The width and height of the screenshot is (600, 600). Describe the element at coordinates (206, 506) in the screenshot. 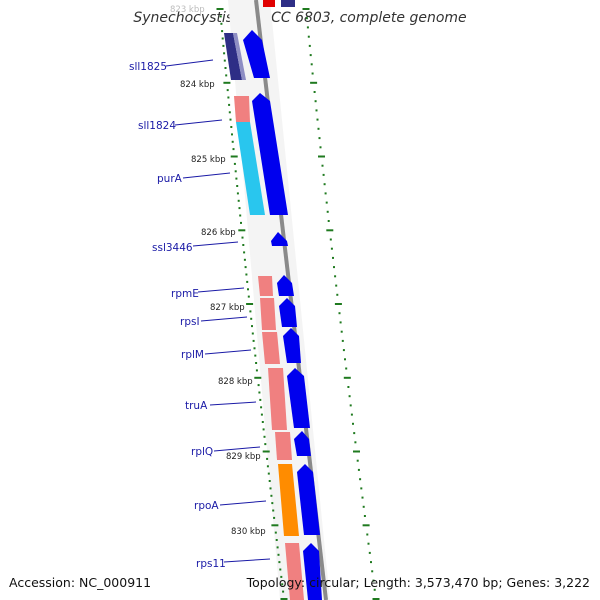

I see `gene-label-rpoA: rpoA` at that location.